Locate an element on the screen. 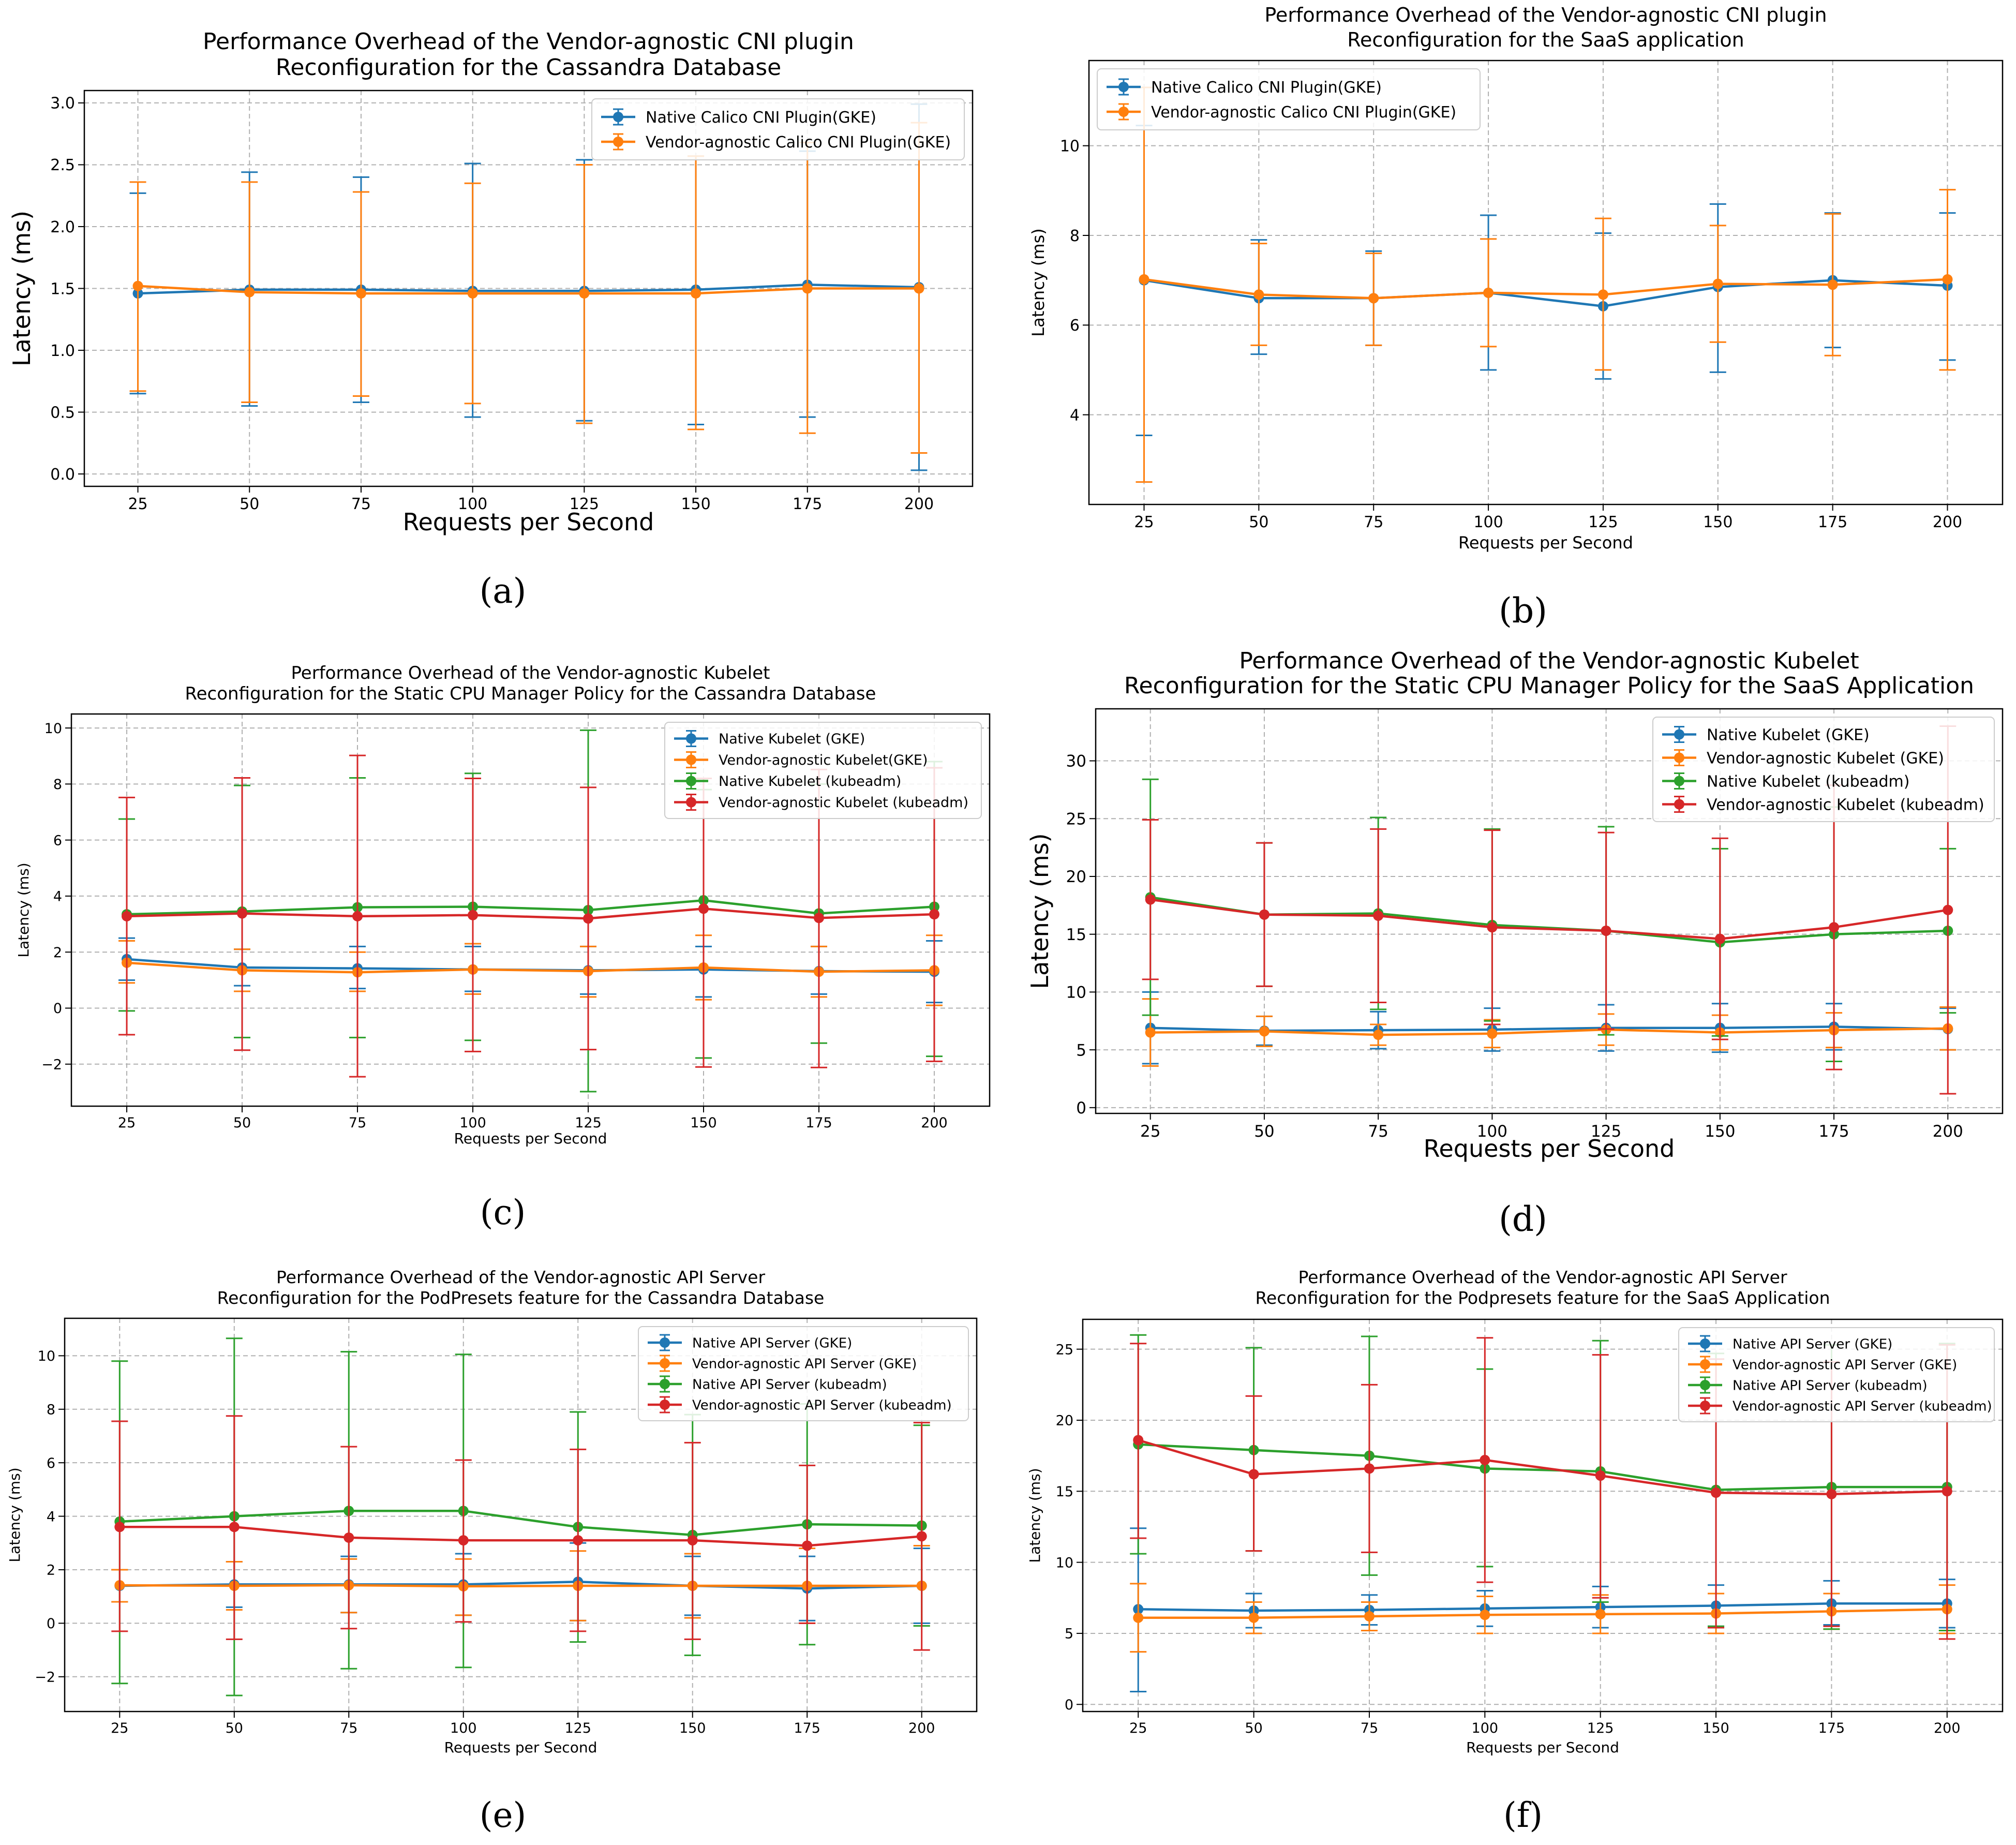  y-tick-label: 30 is located at coordinates (1076, 762).